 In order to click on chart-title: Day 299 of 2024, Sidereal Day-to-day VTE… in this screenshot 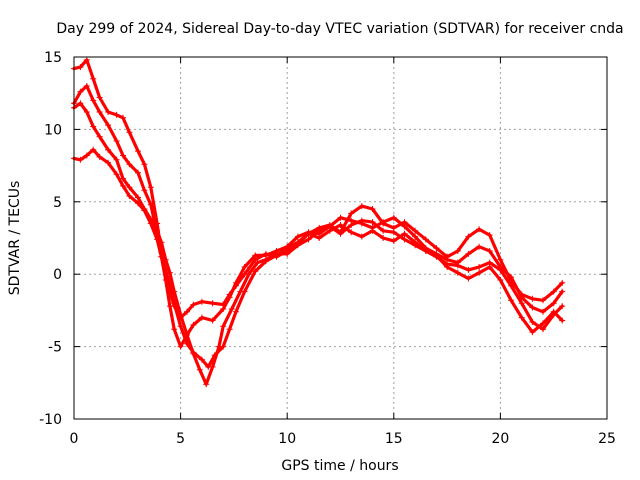, I will do `click(339, 29)`.